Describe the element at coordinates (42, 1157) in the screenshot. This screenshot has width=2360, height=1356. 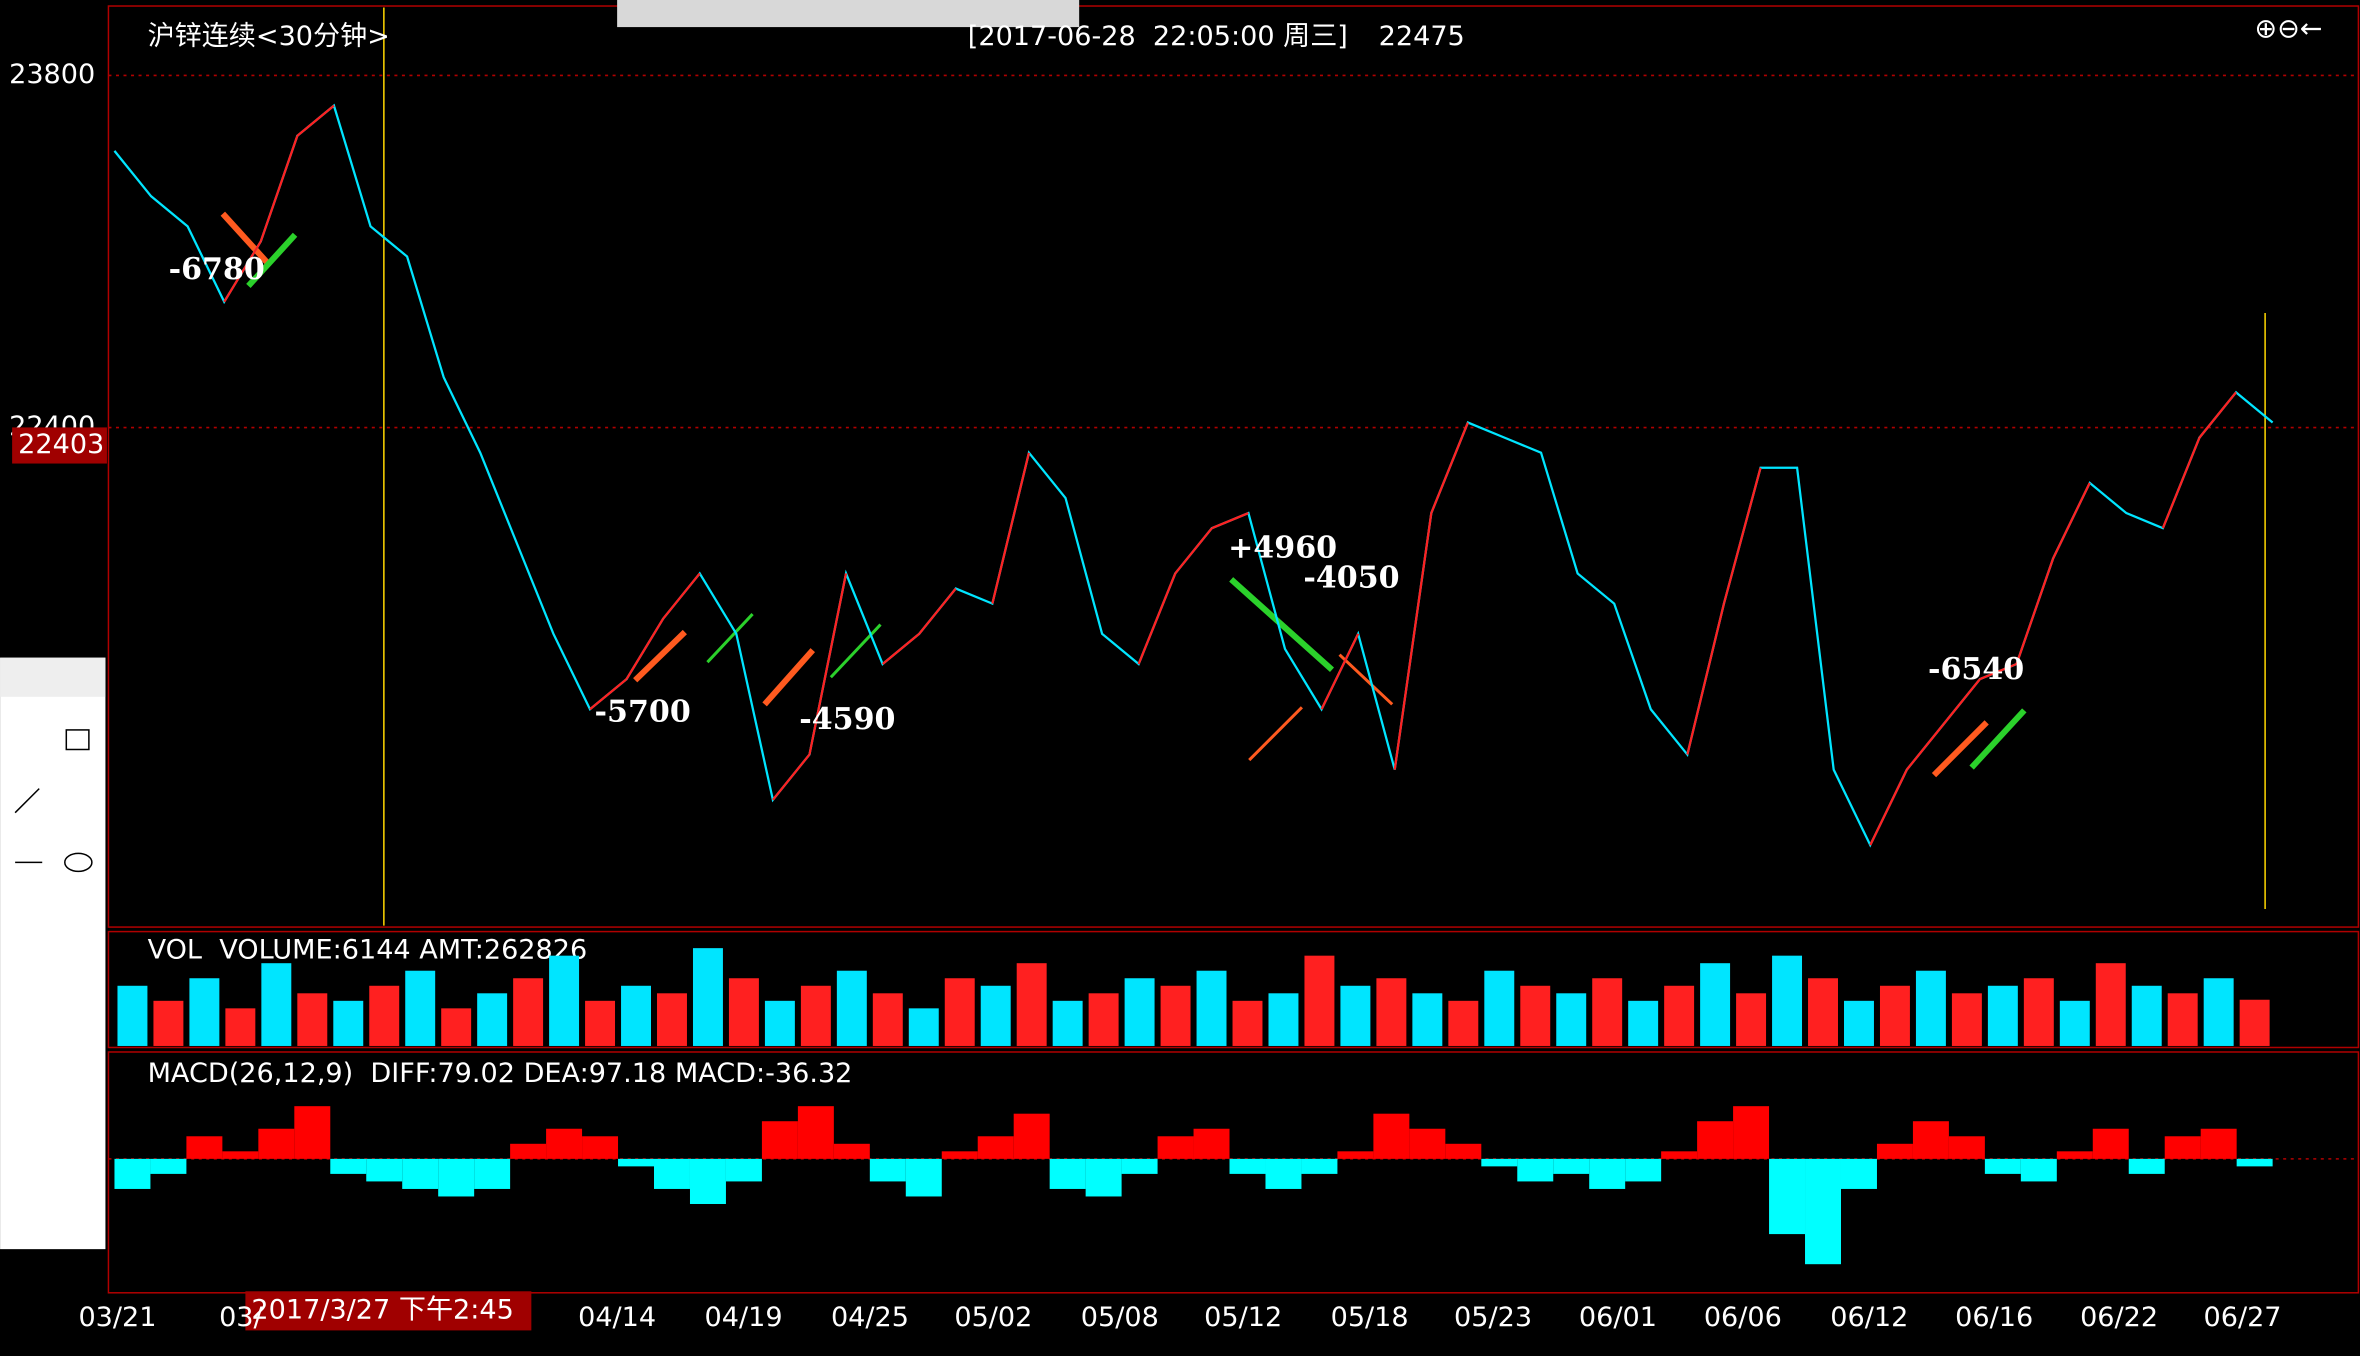
I see `tool-icon: ↘ ↙` at that location.